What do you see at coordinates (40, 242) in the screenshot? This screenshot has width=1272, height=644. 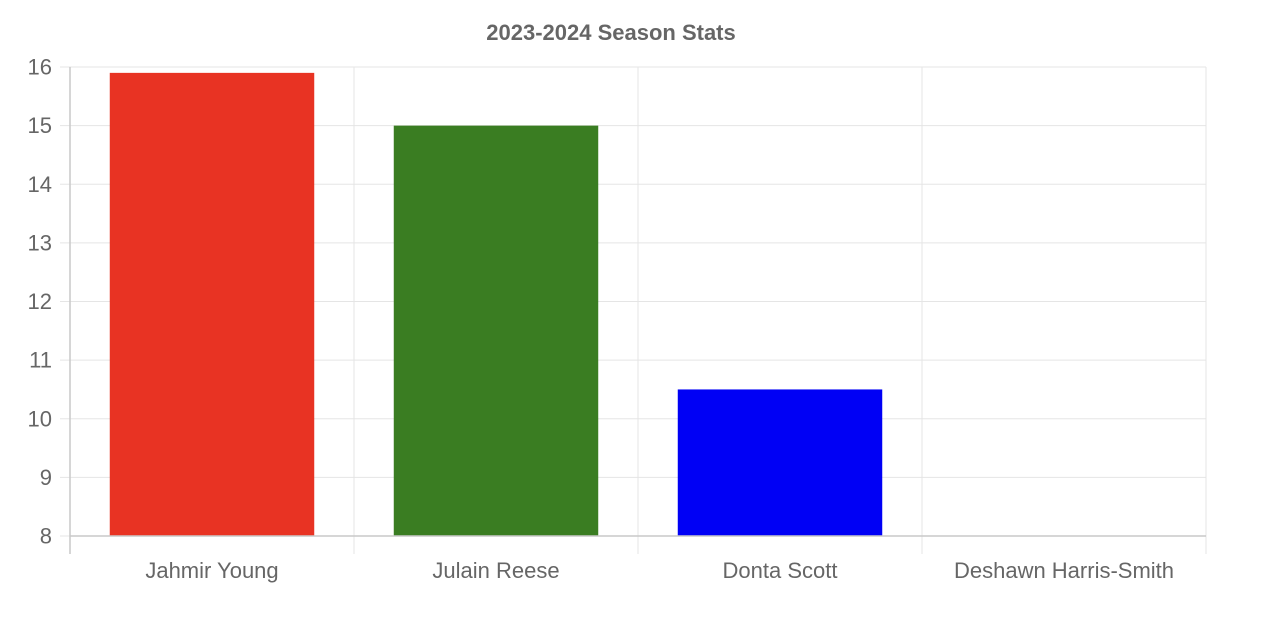 I see `y-tick-label: 13` at bounding box center [40, 242].